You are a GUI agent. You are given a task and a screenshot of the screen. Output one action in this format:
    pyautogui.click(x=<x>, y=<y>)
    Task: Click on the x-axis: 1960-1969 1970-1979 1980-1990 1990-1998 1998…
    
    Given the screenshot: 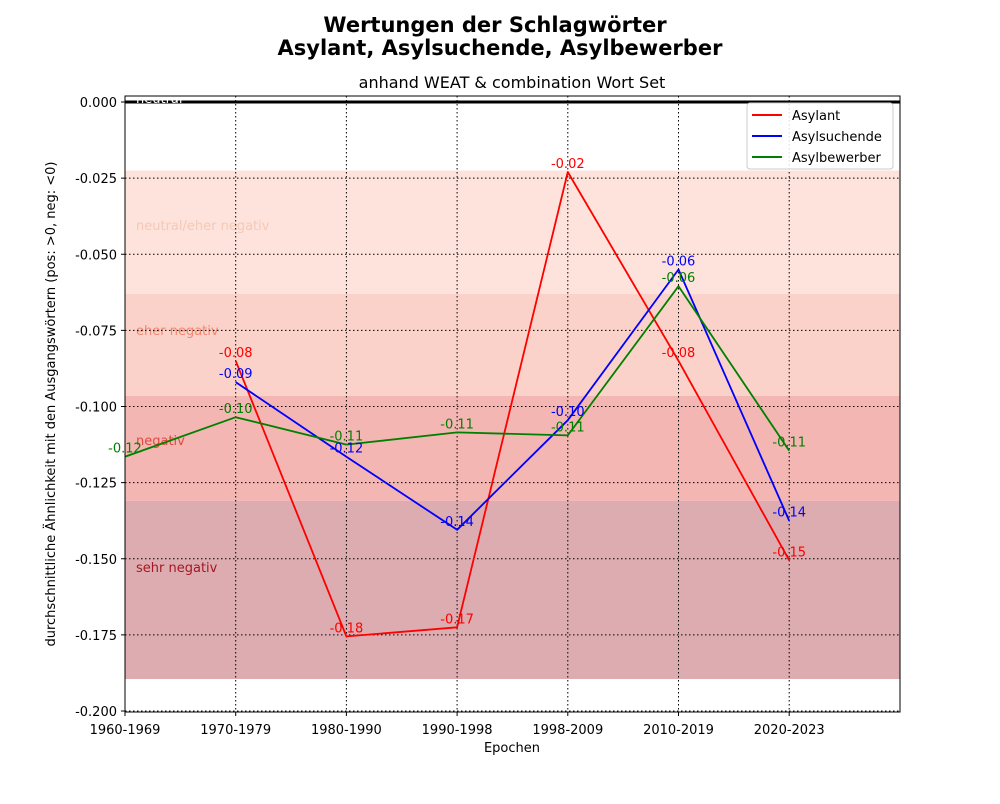 What is the action you would take?
    pyautogui.click(x=457, y=725)
    